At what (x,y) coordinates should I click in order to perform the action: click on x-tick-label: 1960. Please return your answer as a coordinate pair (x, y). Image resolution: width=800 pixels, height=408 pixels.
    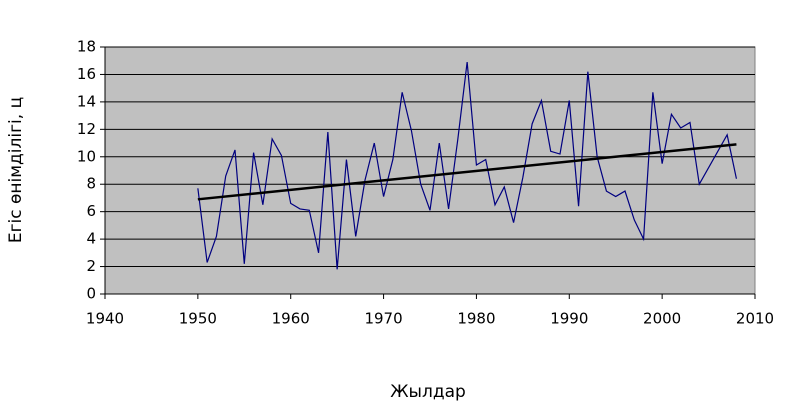
    Looking at the image, I should click on (291, 319).